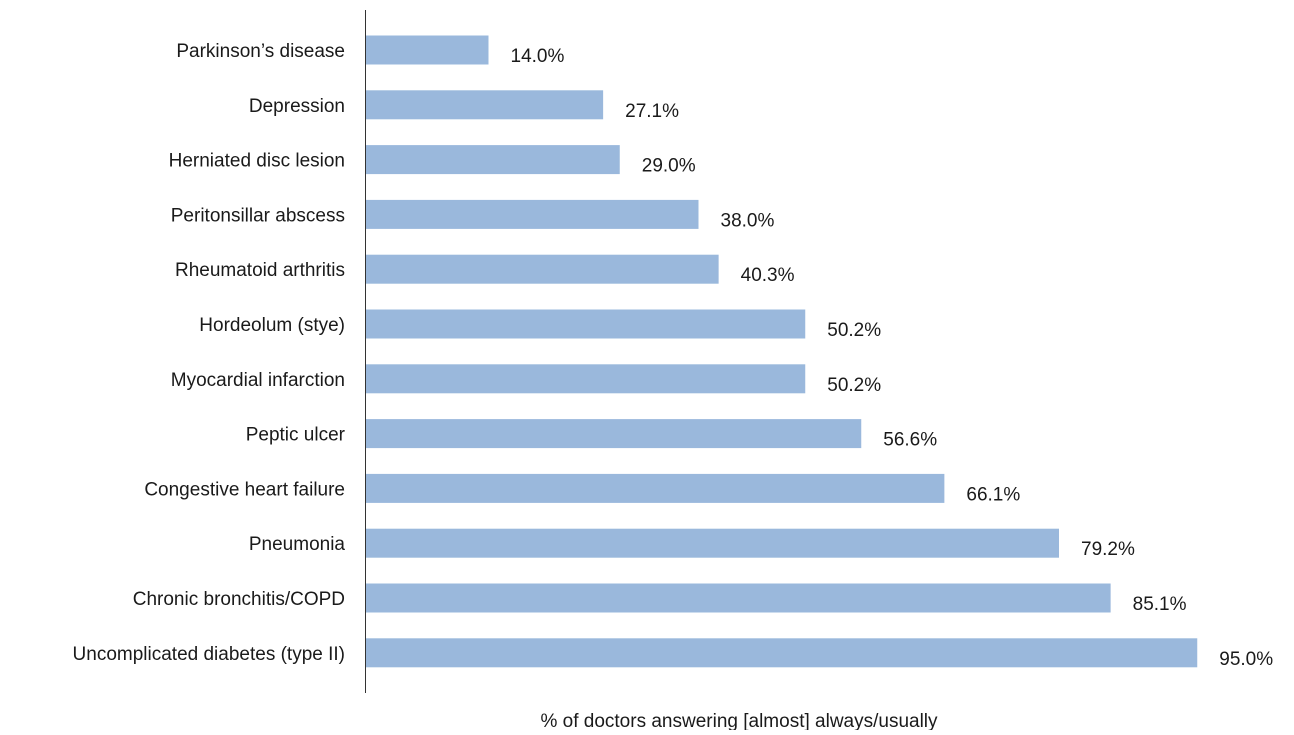  Describe the element at coordinates (272, 325) in the screenshot. I see `category-label: Hordeolum (stye)` at that location.